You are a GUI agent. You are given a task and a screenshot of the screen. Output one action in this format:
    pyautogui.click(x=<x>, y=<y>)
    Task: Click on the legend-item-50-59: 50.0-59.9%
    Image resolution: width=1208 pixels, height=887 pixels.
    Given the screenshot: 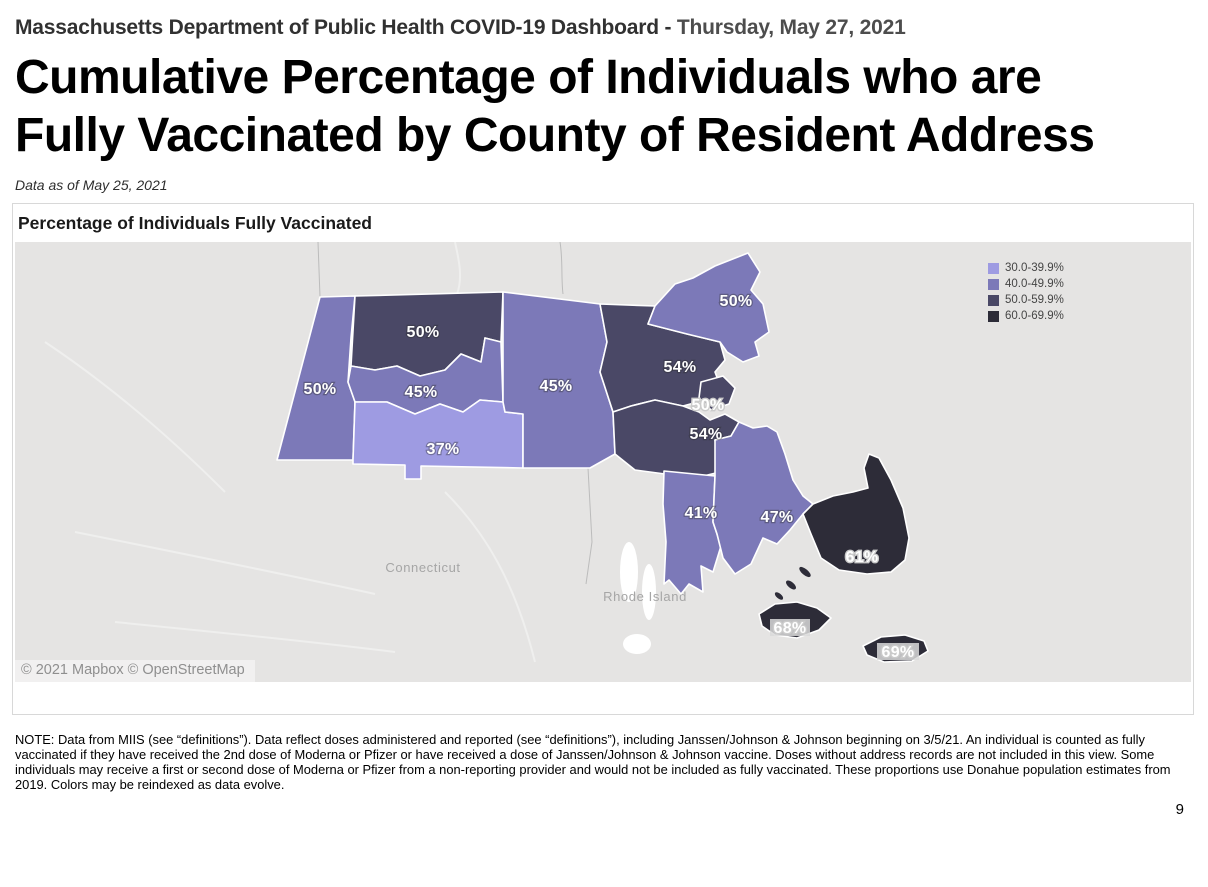 What is the action you would take?
    pyautogui.click(x=1026, y=300)
    